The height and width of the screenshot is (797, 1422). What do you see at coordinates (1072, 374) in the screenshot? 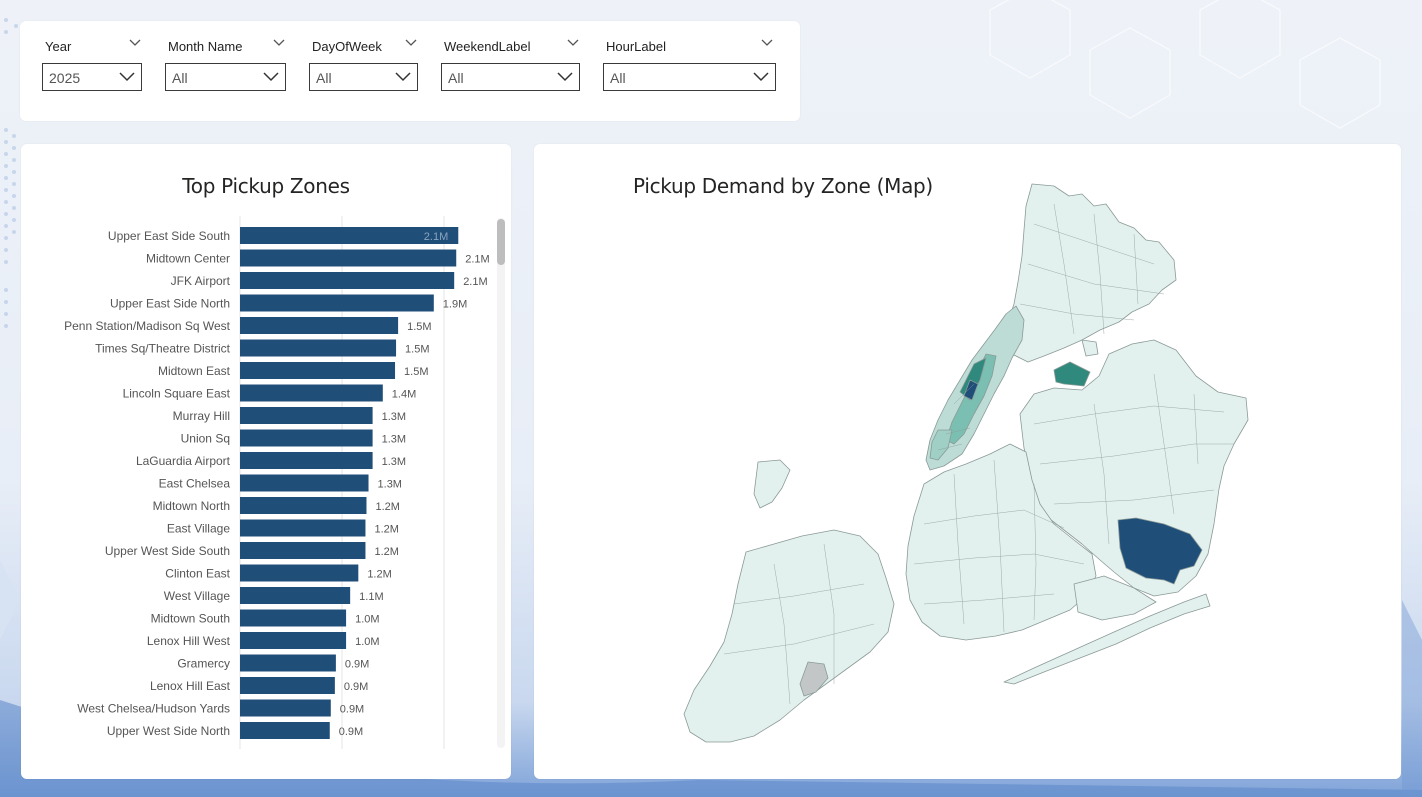
I see `map-region-laguardia` at bounding box center [1072, 374].